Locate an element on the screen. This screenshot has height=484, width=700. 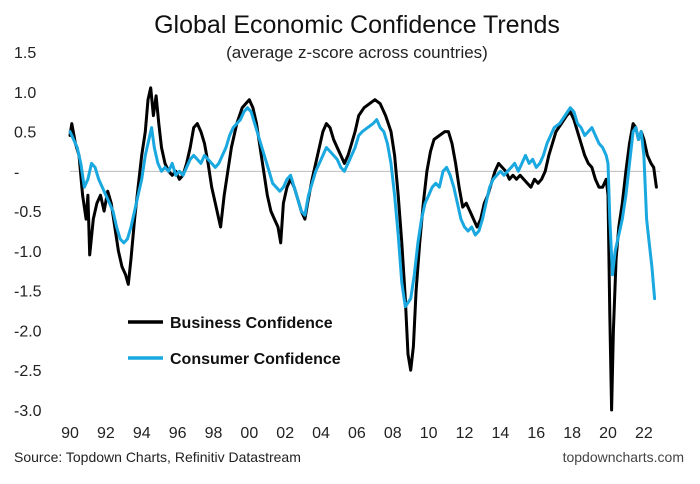
x-tick-label: 06 is located at coordinates (357, 433).